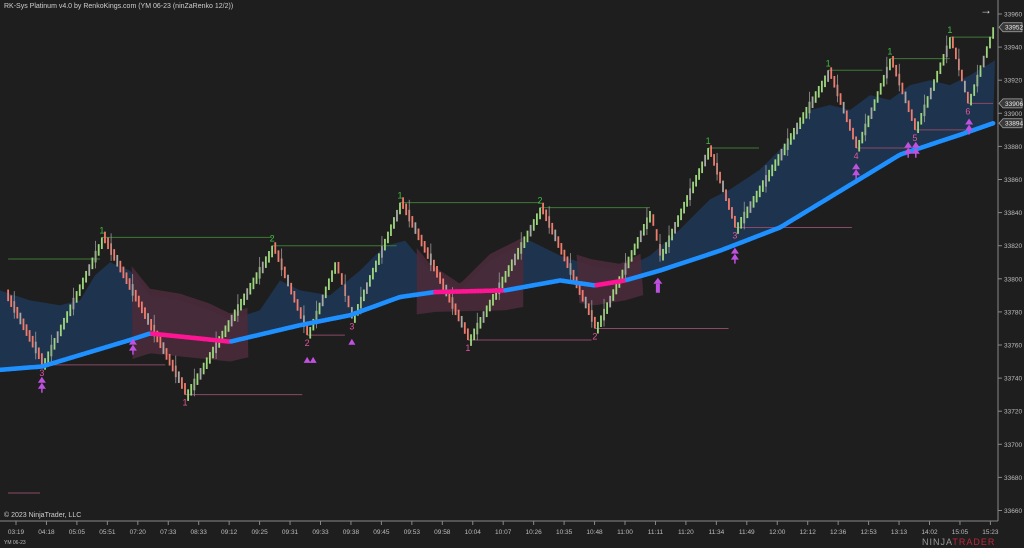 The height and width of the screenshot is (548, 1024). What do you see at coordinates (381, 532) in the screenshot?
I see `time-tick-label: 09:45` at bounding box center [381, 532].